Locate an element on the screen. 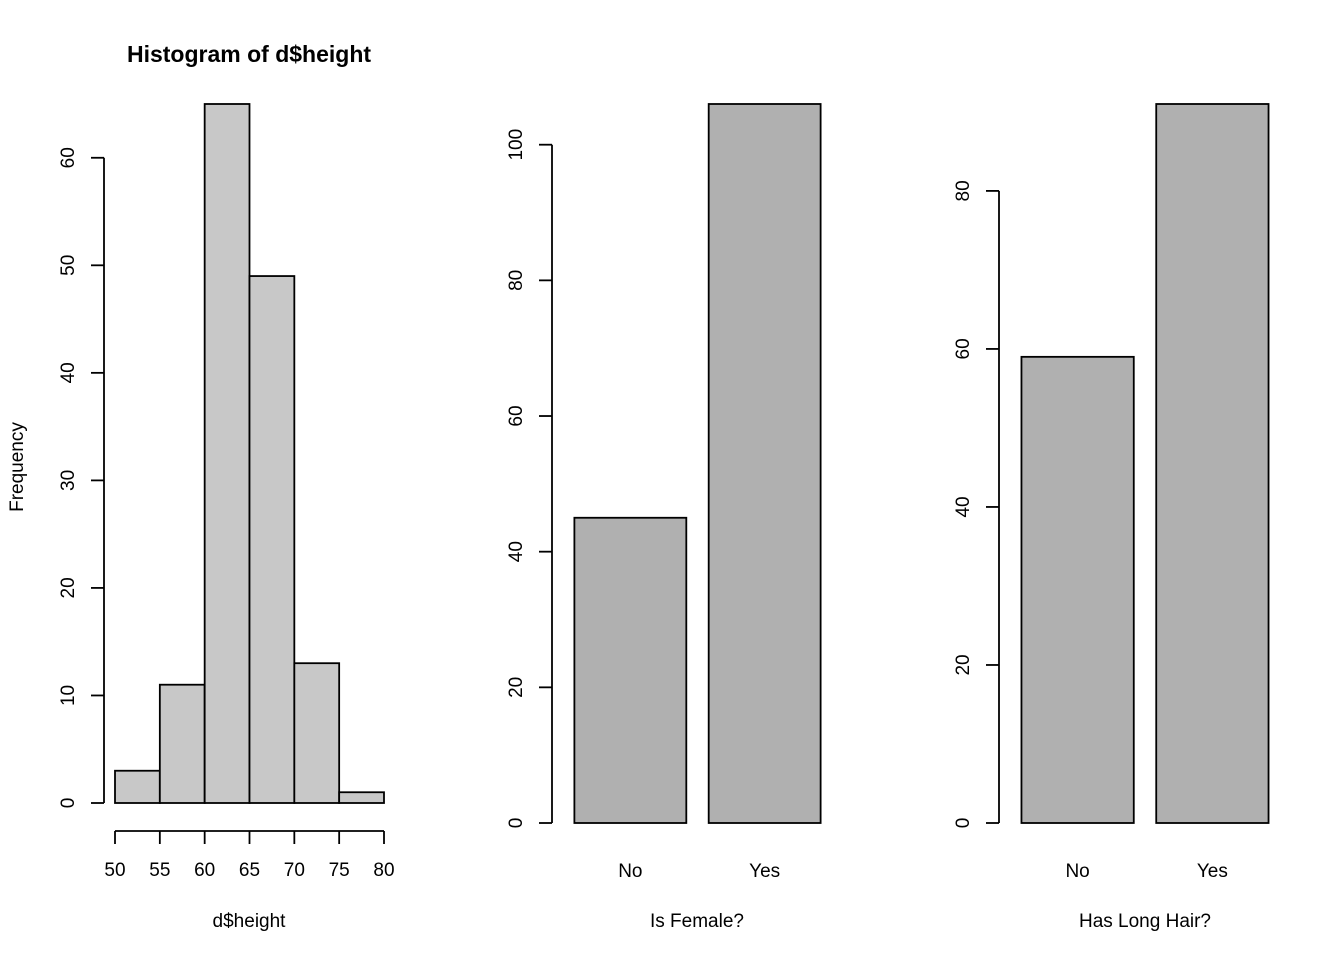 Image resolution: width=1344 pixels, height=960 pixels. has-long-hair-x-axis-title: Has Long Hair? is located at coordinates (1145, 921).